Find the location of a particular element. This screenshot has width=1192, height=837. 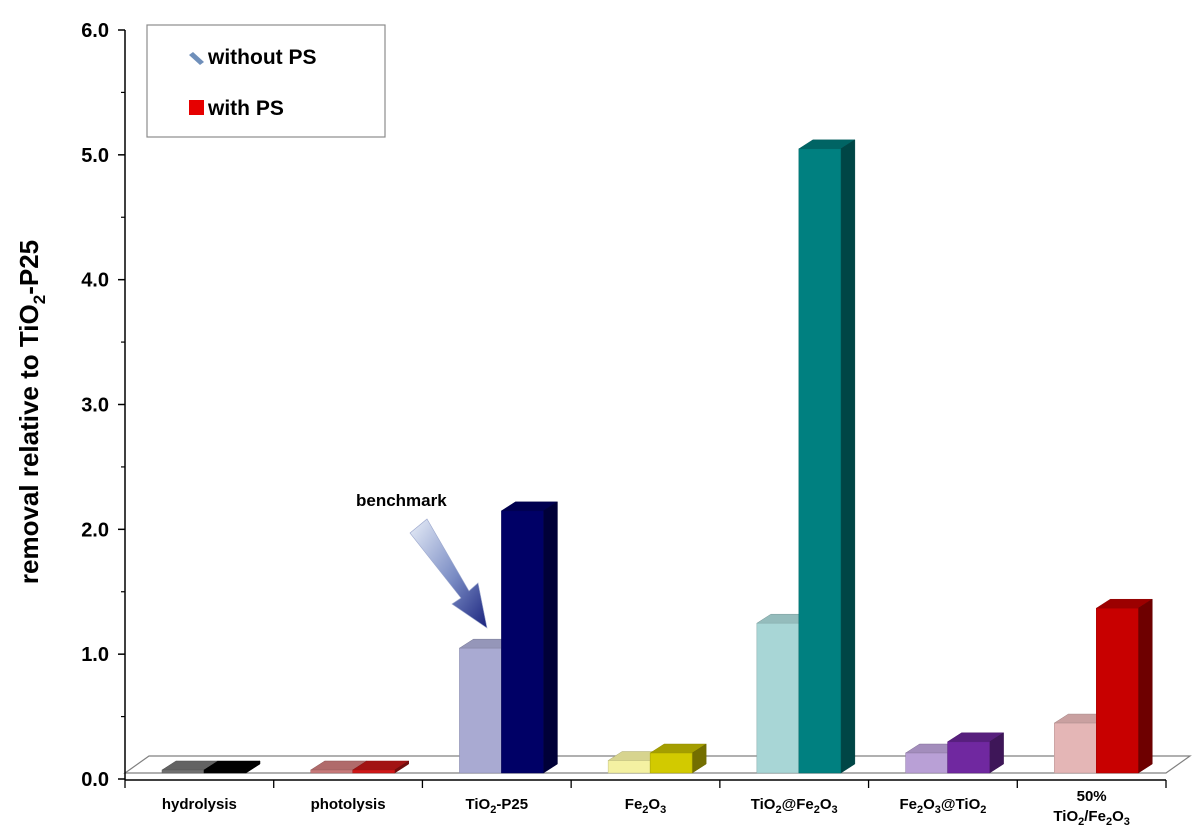

y-tick-label-0: 0.0 is located at coordinates (95, 780).